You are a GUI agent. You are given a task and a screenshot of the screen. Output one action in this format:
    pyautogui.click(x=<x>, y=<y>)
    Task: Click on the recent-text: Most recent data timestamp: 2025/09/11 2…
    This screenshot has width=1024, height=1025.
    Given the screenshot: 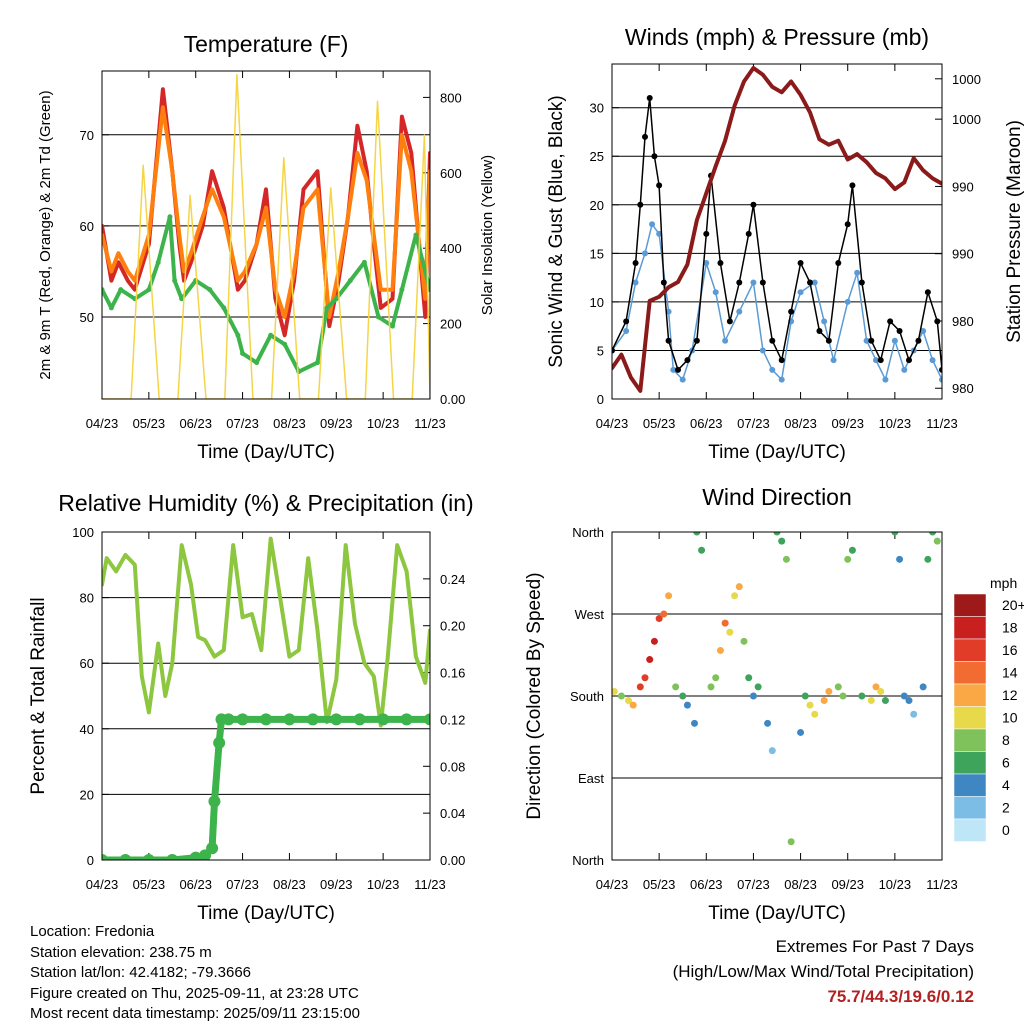 What is the action you would take?
    pyautogui.click(x=195, y=1013)
    